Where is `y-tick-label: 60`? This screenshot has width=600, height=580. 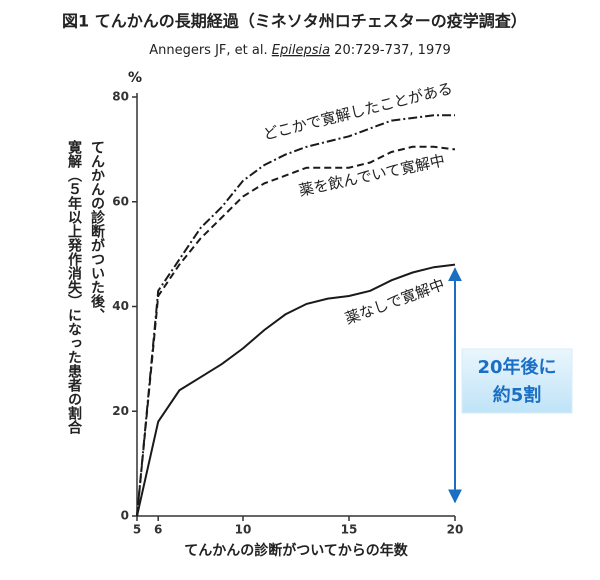
y-tick-label: 60 is located at coordinates (120, 201).